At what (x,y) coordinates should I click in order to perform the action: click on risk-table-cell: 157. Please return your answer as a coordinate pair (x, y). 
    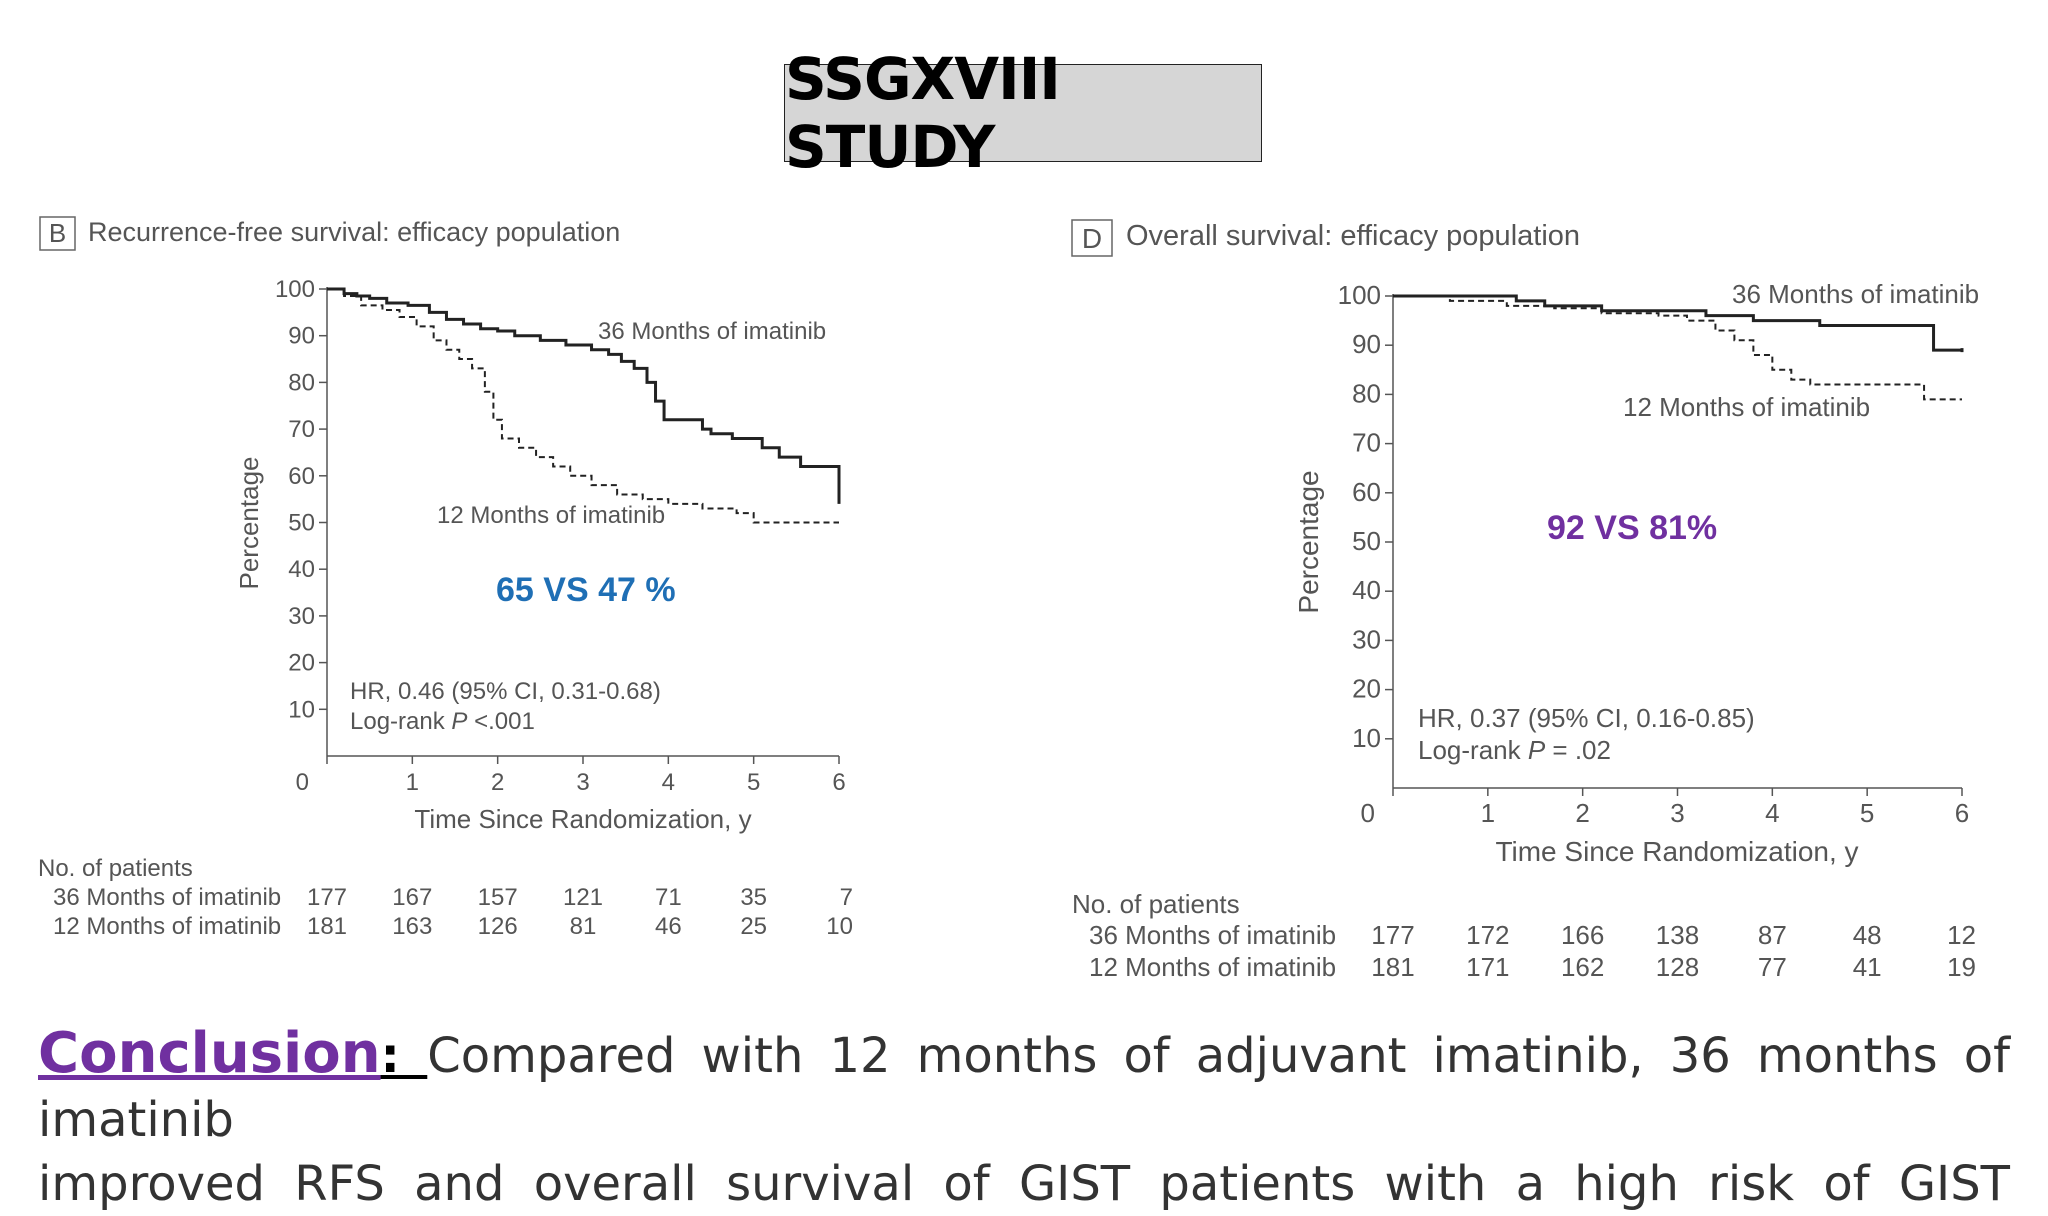
    Looking at the image, I should click on (498, 897).